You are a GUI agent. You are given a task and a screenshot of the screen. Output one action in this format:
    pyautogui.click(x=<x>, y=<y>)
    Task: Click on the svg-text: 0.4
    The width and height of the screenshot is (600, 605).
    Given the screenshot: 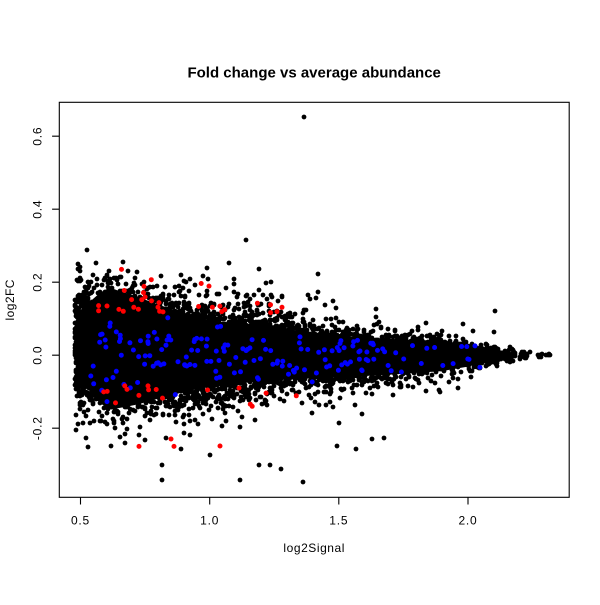 What is the action you would take?
    pyautogui.click(x=37, y=209)
    